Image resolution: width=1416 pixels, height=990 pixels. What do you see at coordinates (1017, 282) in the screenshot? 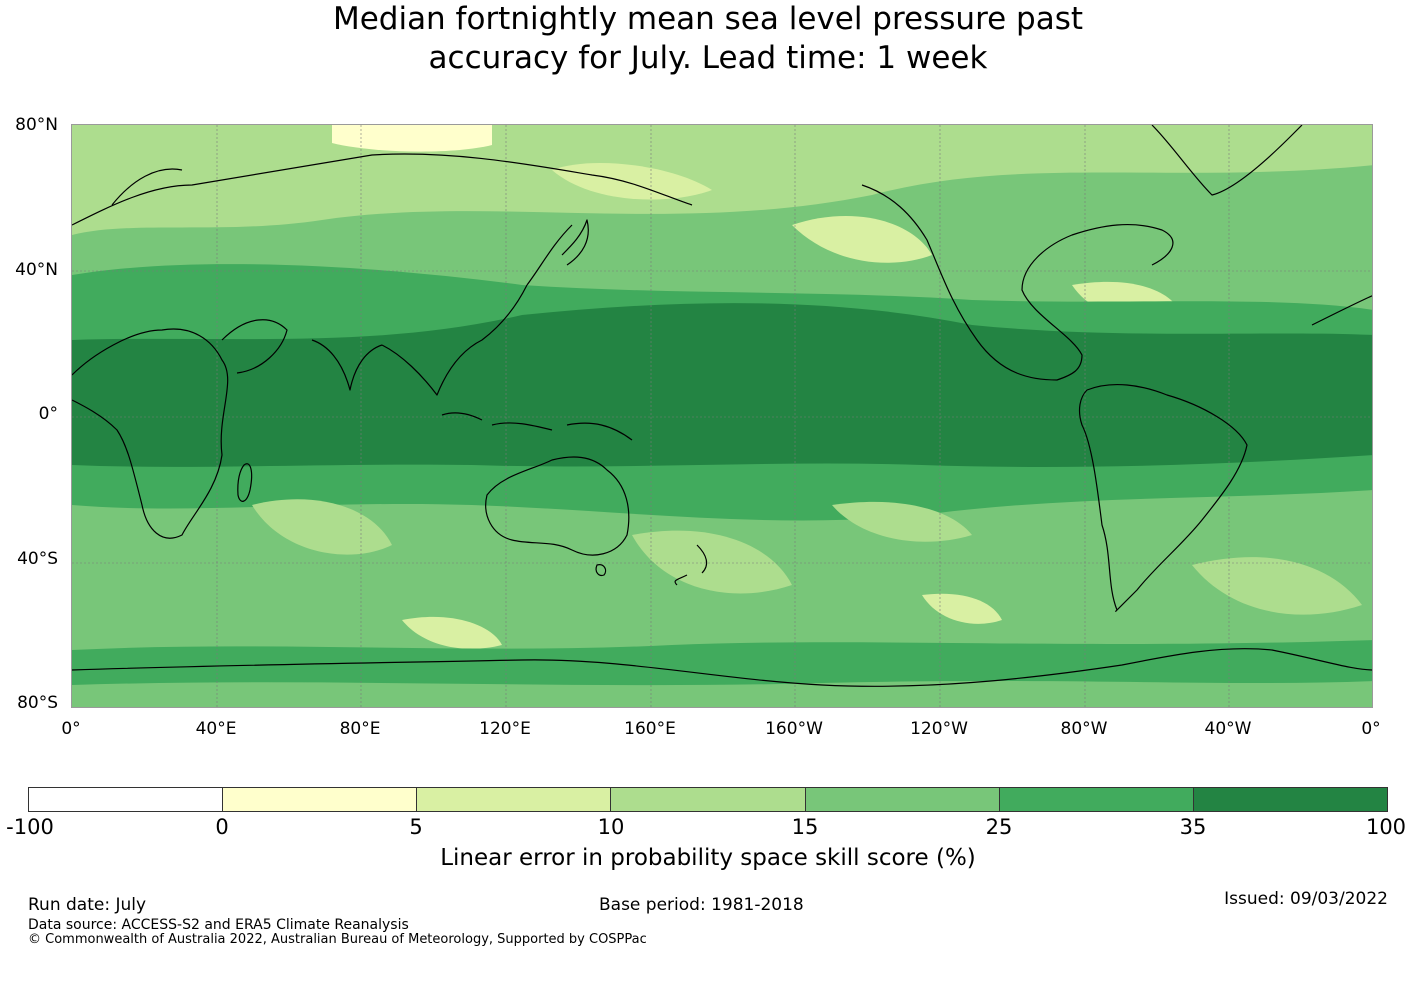
I see `coast-northamerica` at bounding box center [1017, 282].